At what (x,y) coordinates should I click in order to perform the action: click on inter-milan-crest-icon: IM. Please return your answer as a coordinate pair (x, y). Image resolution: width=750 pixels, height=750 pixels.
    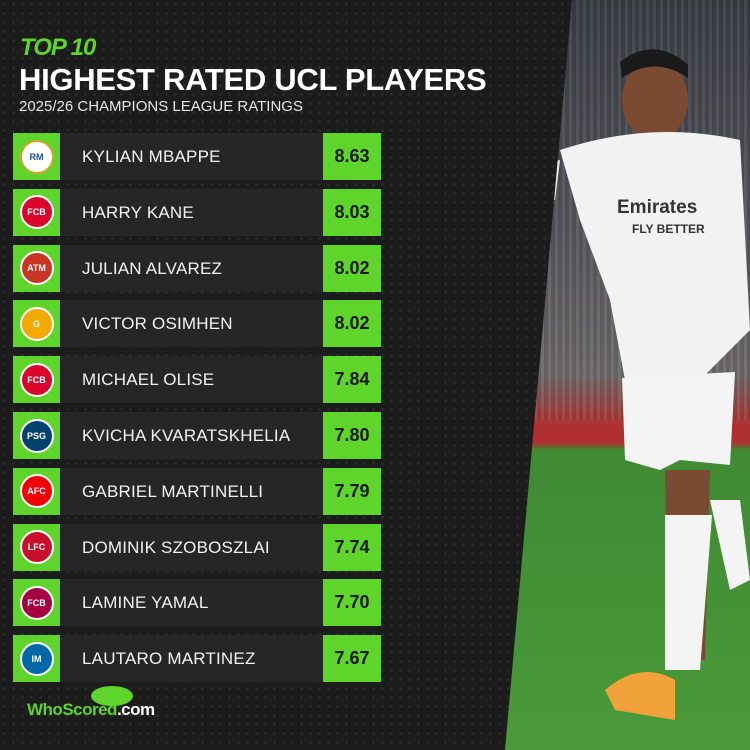
    Looking at the image, I should click on (36, 658).